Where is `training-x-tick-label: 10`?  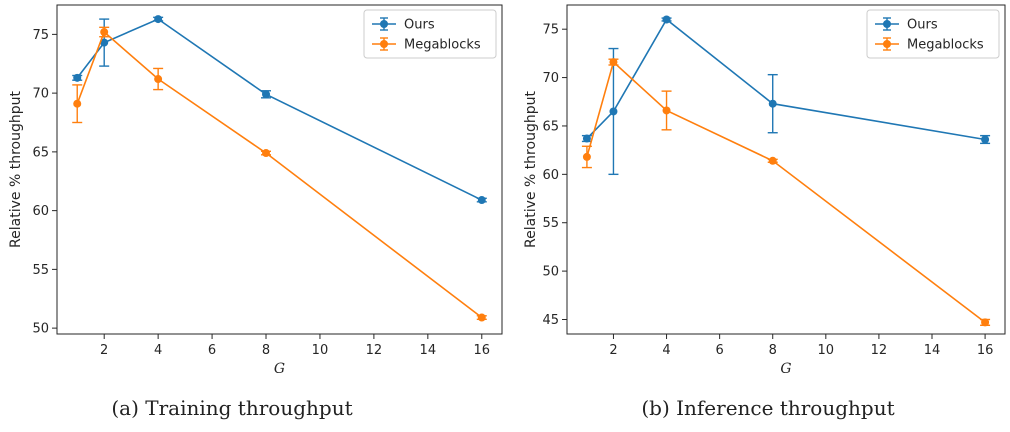 training-x-tick-label: 10 is located at coordinates (320, 350).